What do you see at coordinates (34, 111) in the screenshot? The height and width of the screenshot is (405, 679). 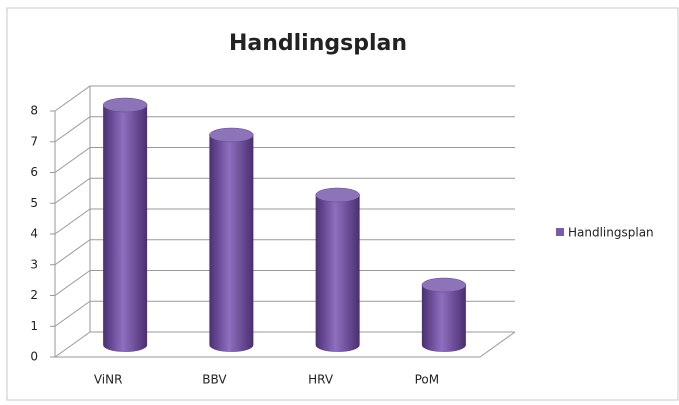 I see `y-tick-label: 8` at bounding box center [34, 111].